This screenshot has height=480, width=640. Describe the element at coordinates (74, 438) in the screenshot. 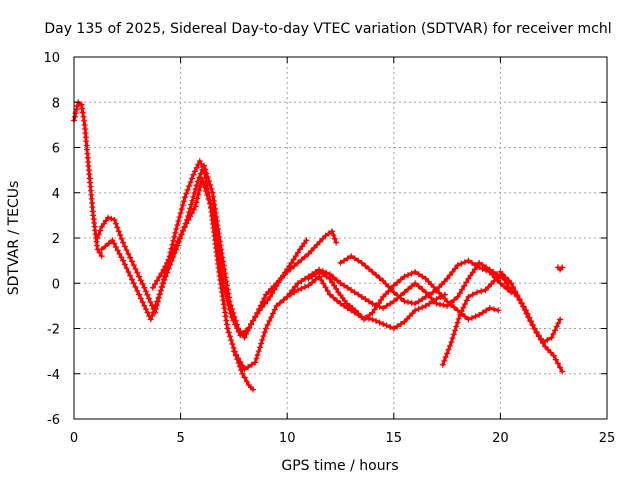

I see `x-tick-label: 0` at that location.